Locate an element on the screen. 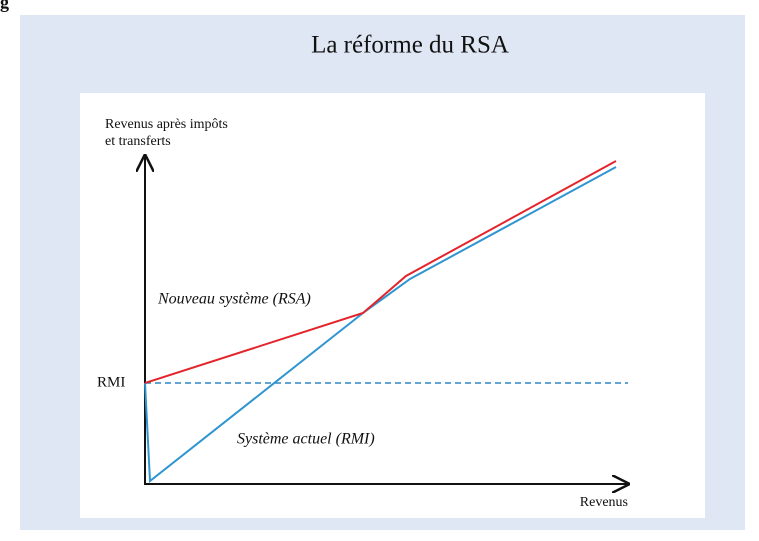  header-fragment: g is located at coordinates (4, 6).